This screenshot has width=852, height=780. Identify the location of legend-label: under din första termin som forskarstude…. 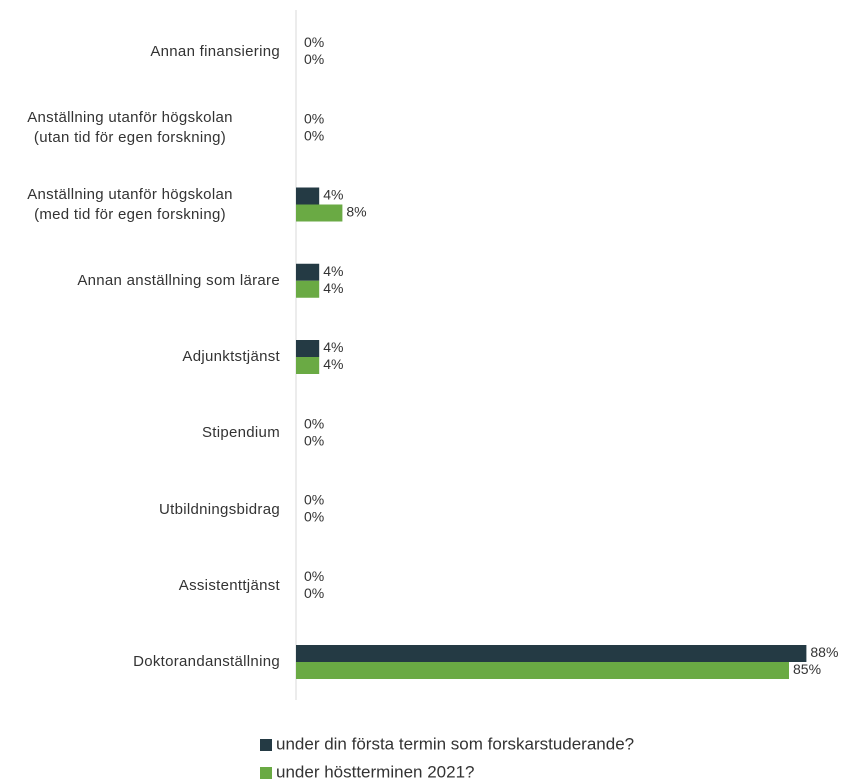
(455, 743).